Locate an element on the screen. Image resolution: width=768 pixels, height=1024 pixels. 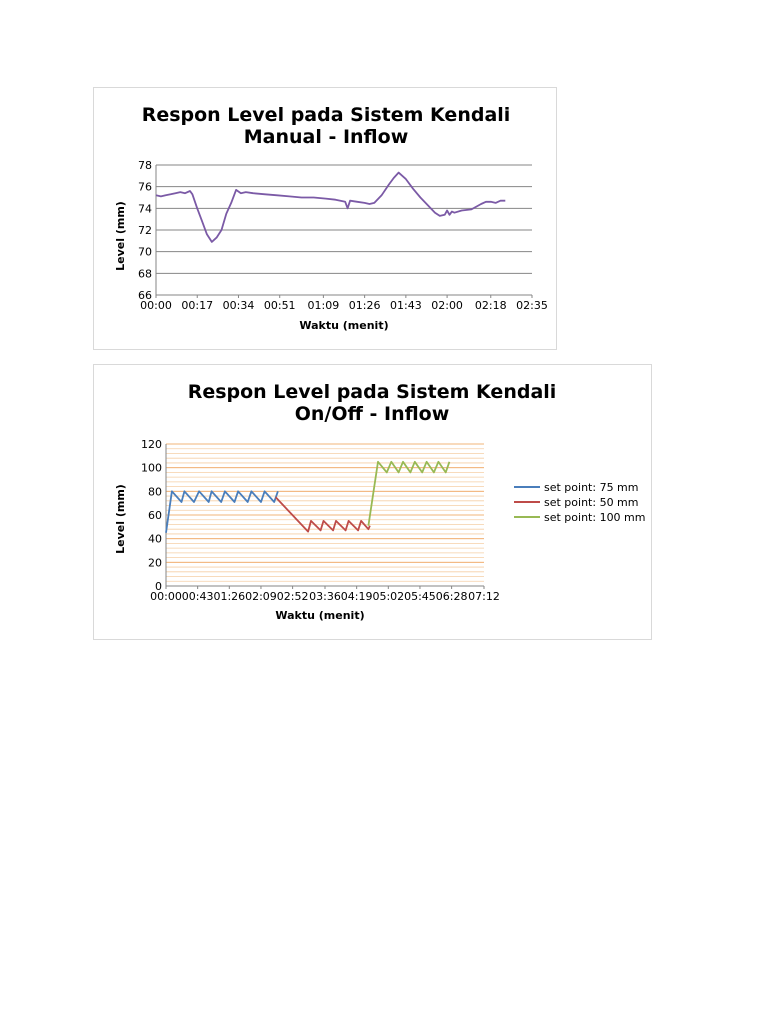
x-tick-label-7: 05:02 is located at coordinates (388, 596).